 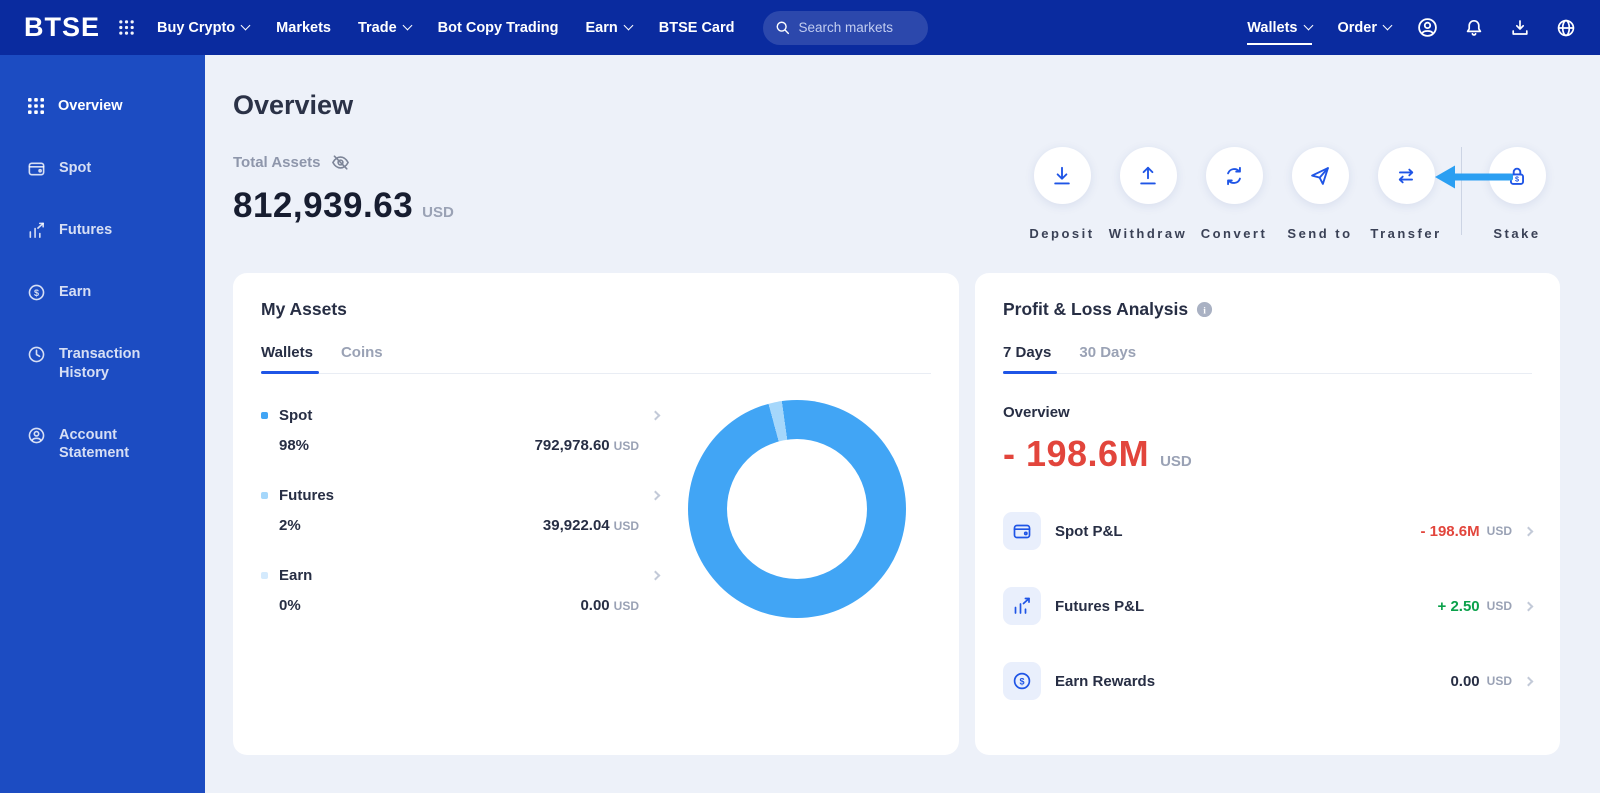 I want to click on stake-button: $ Stake, so click(x=1517, y=194).